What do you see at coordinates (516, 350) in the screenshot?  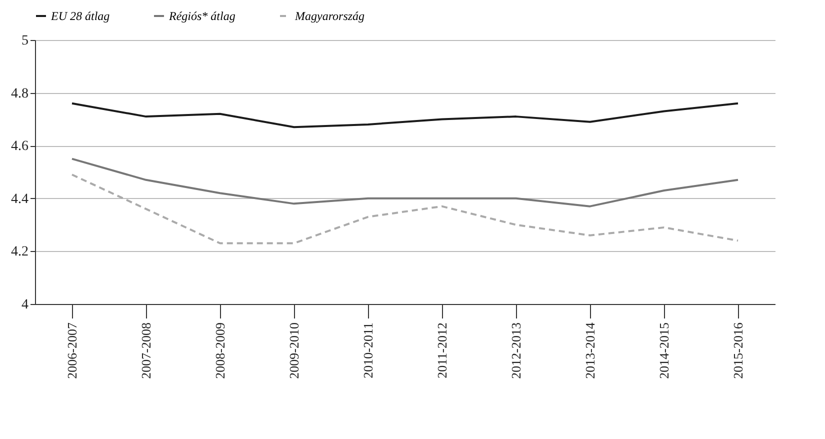 I see `x-tick-label: 2012-2013` at bounding box center [516, 350].